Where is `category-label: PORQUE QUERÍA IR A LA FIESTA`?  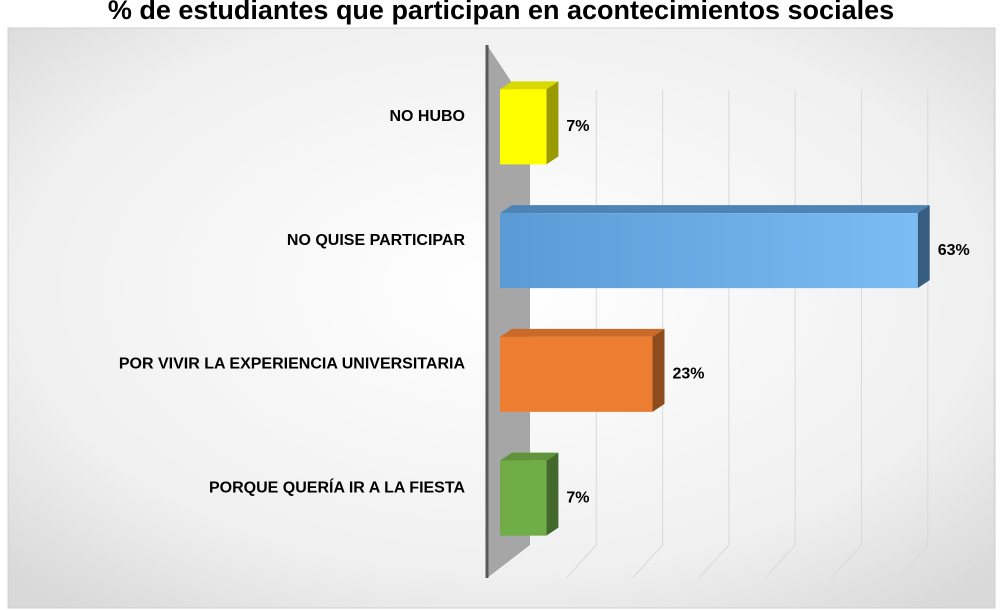
category-label: PORQUE QUERÍA IR A LA FIESTA is located at coordinates (337, 486).